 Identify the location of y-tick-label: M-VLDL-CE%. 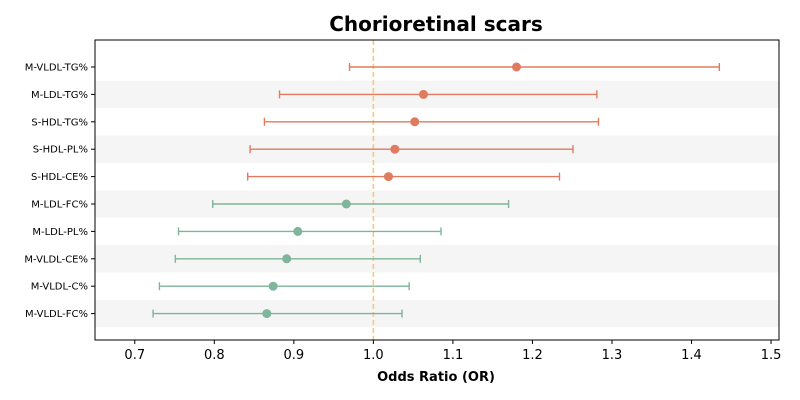
(56, 259).